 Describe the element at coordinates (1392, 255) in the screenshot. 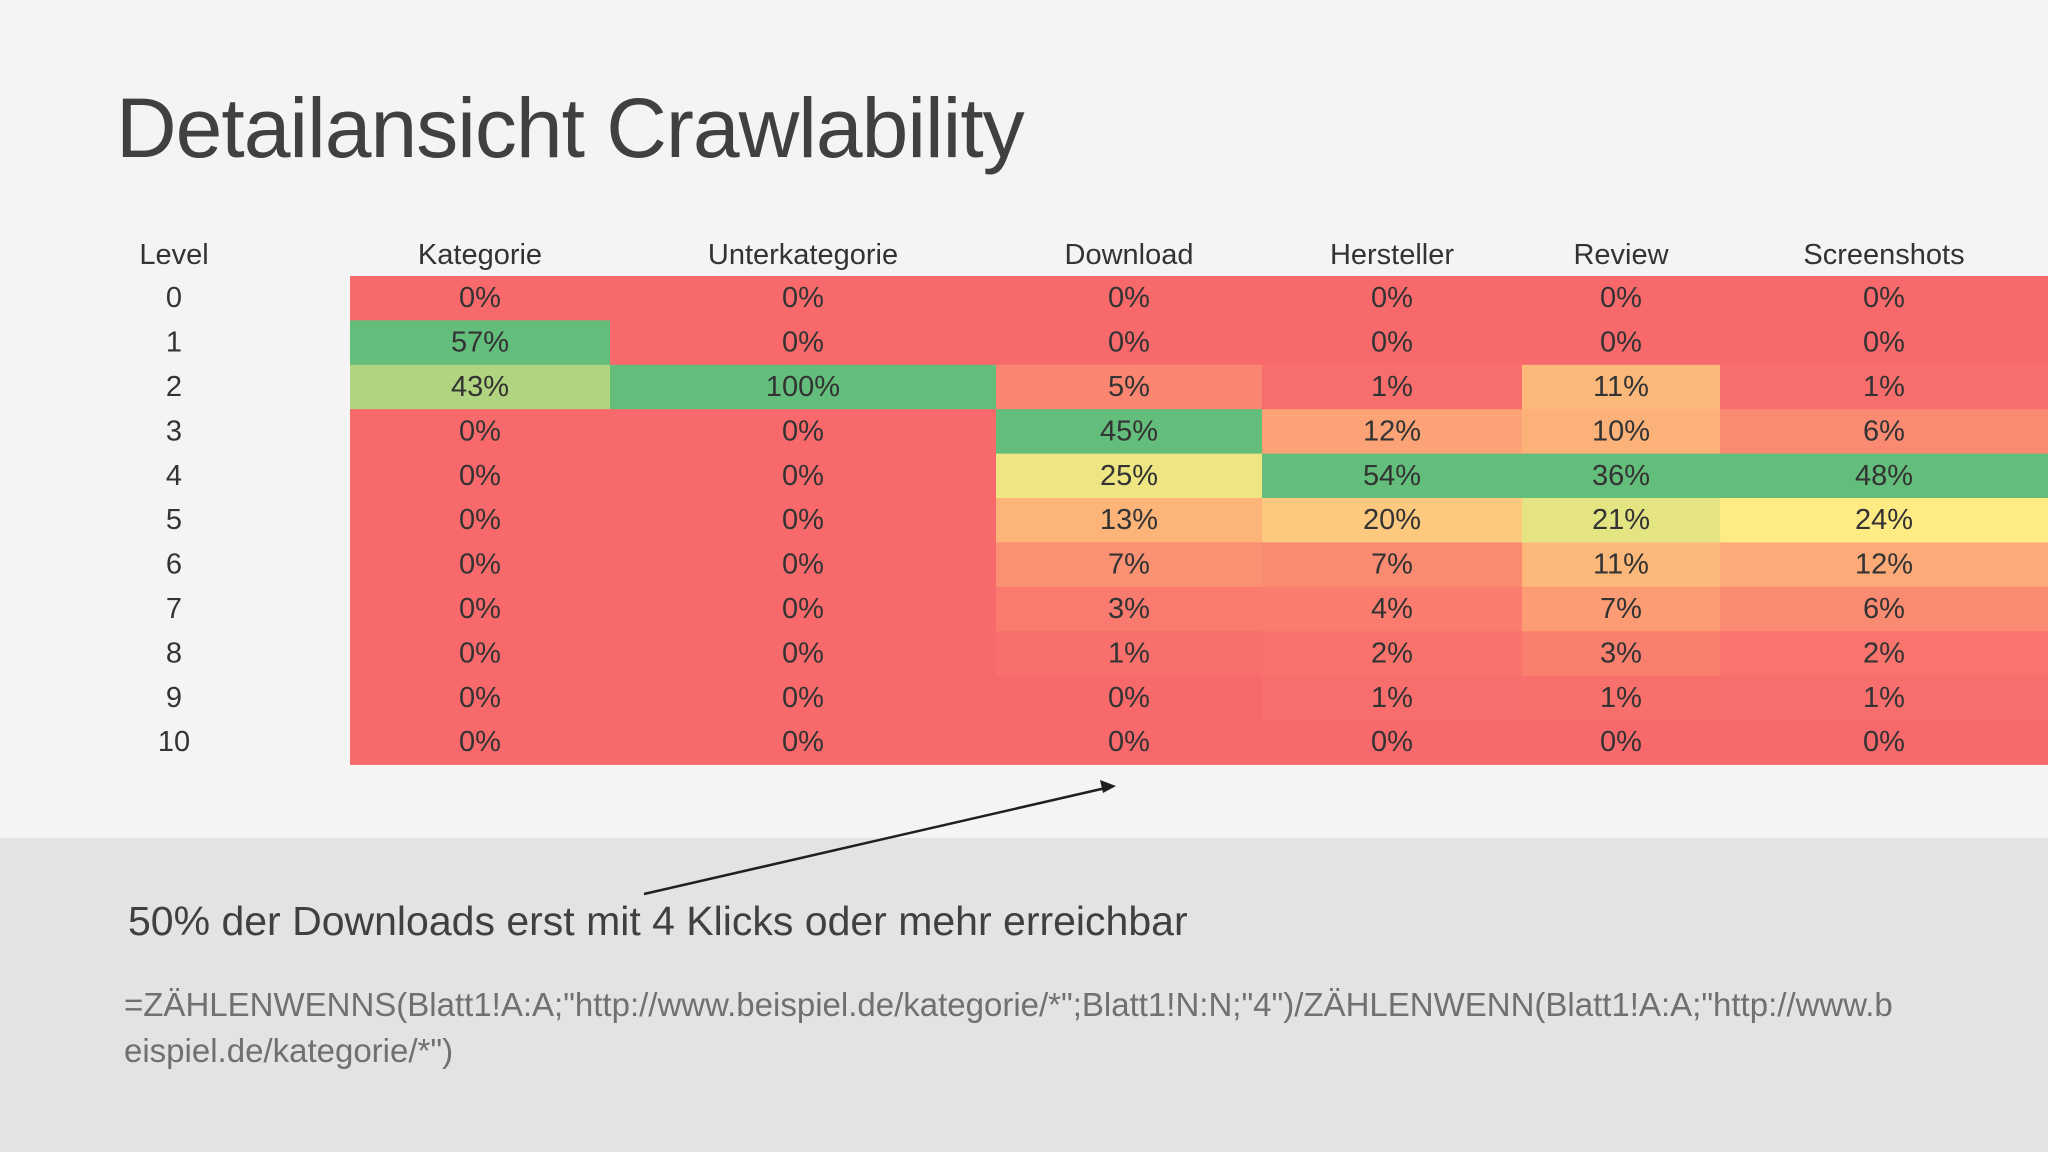

I see `column-header-hersteller: Hersteller` at that location.